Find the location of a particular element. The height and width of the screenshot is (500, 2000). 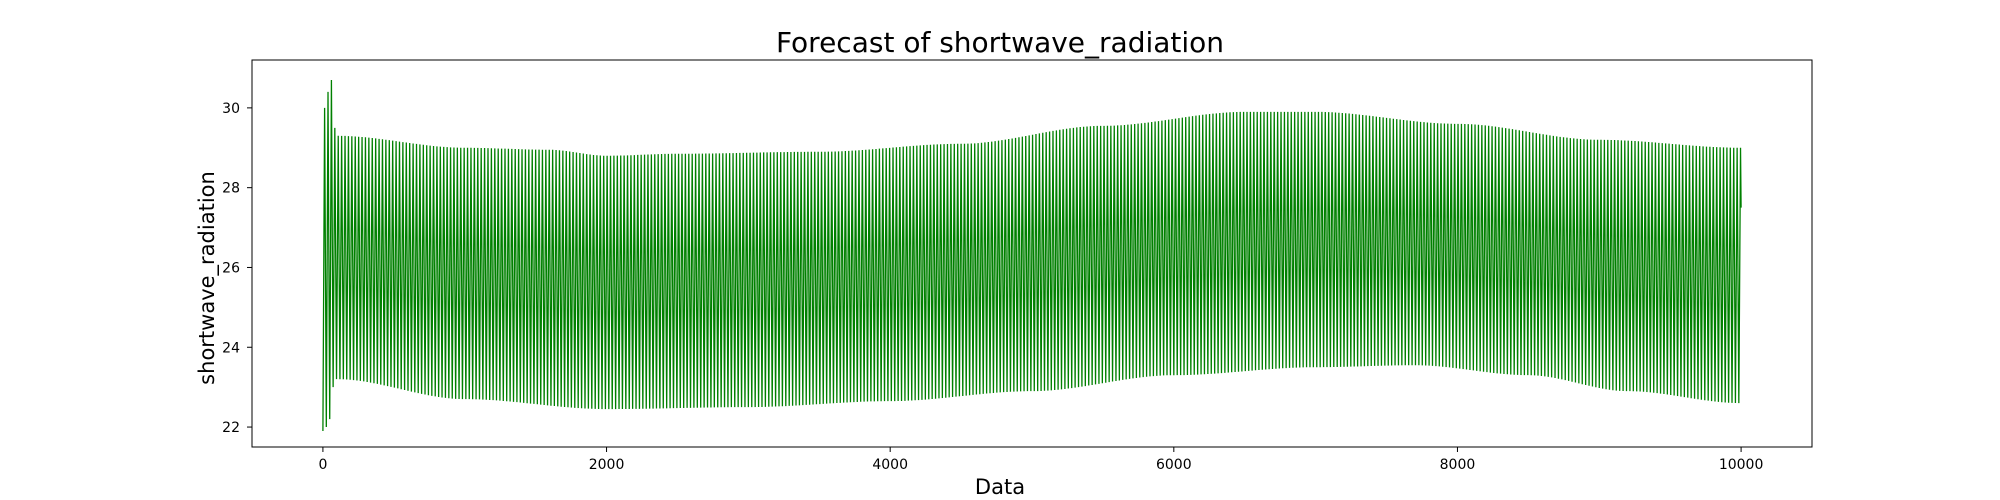

y-tick-label: 26 is located at coordinates (231, 268).